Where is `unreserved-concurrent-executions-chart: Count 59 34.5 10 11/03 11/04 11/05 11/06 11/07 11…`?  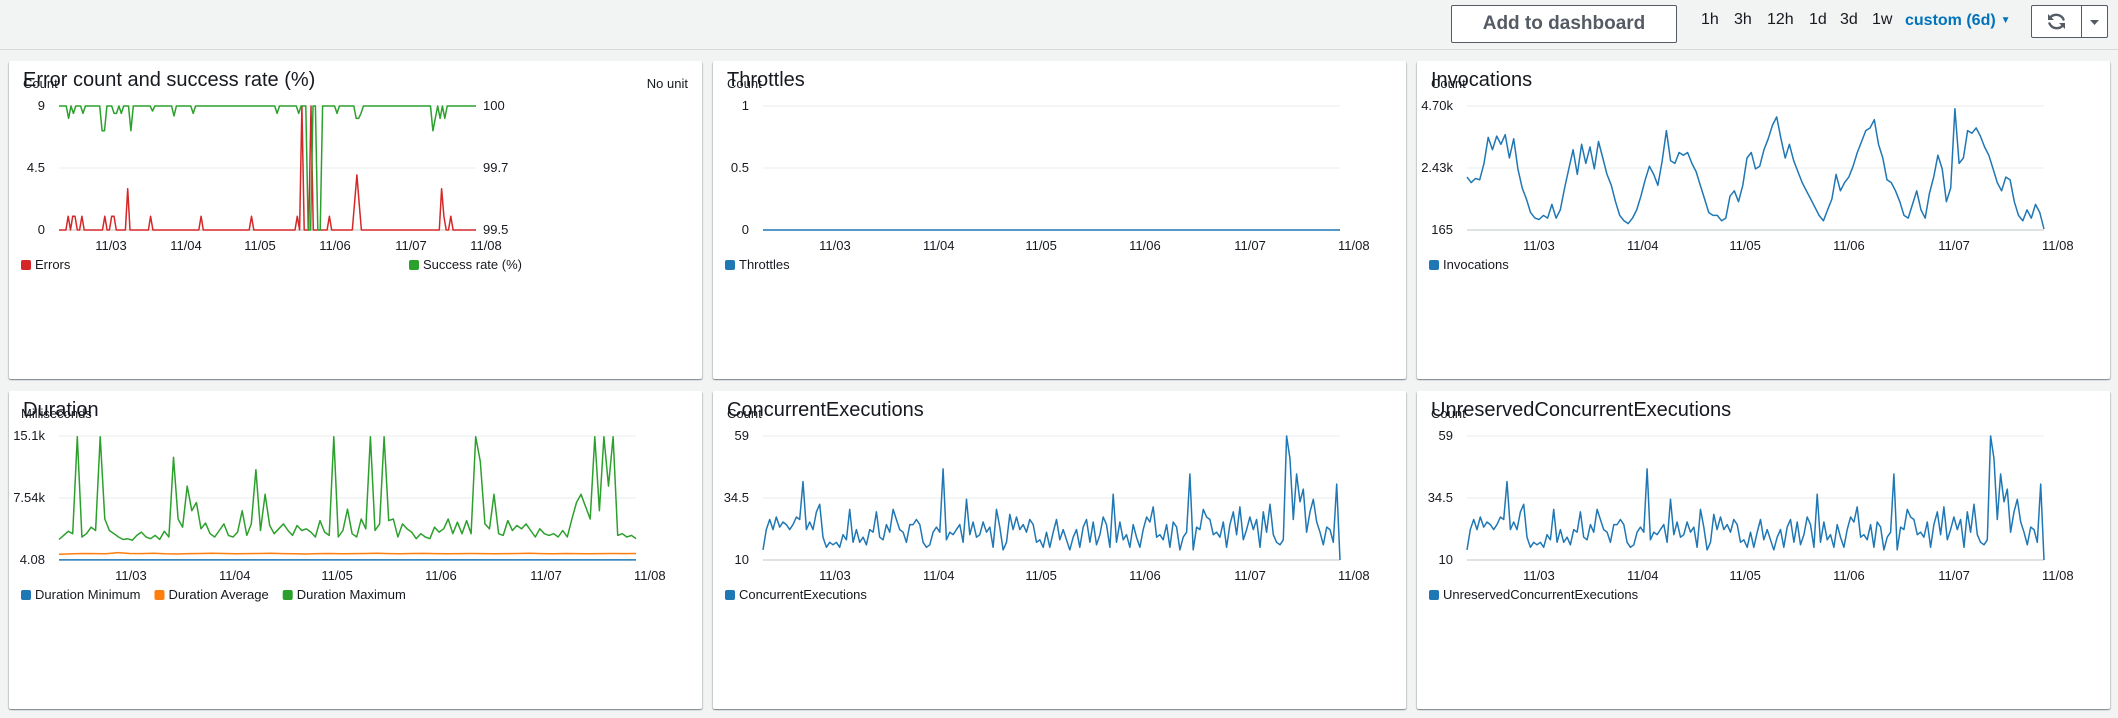 unreserved-concurrent-executions-chart: Count 59 34.5 10 11/03 11/04 11/05 11/06 11/07 11… is located at coordinates (1751, 504).